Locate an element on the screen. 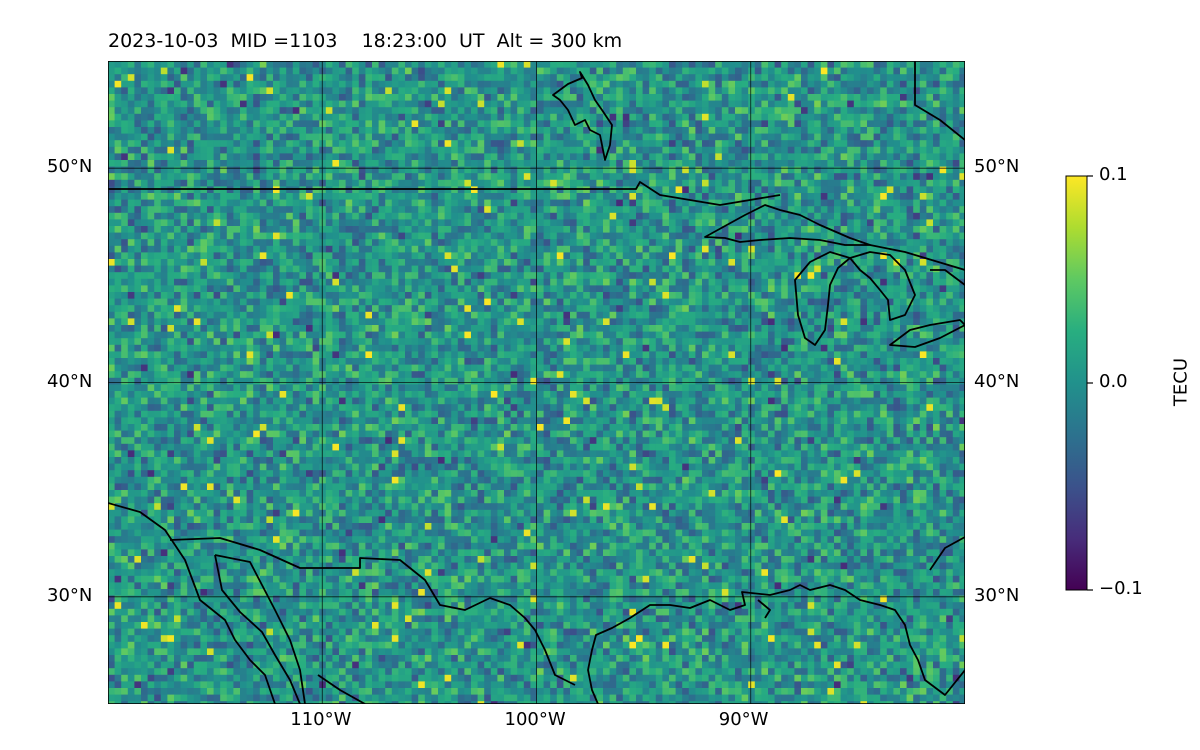  gulf-coast-texas is located at coordinates (776, 644).